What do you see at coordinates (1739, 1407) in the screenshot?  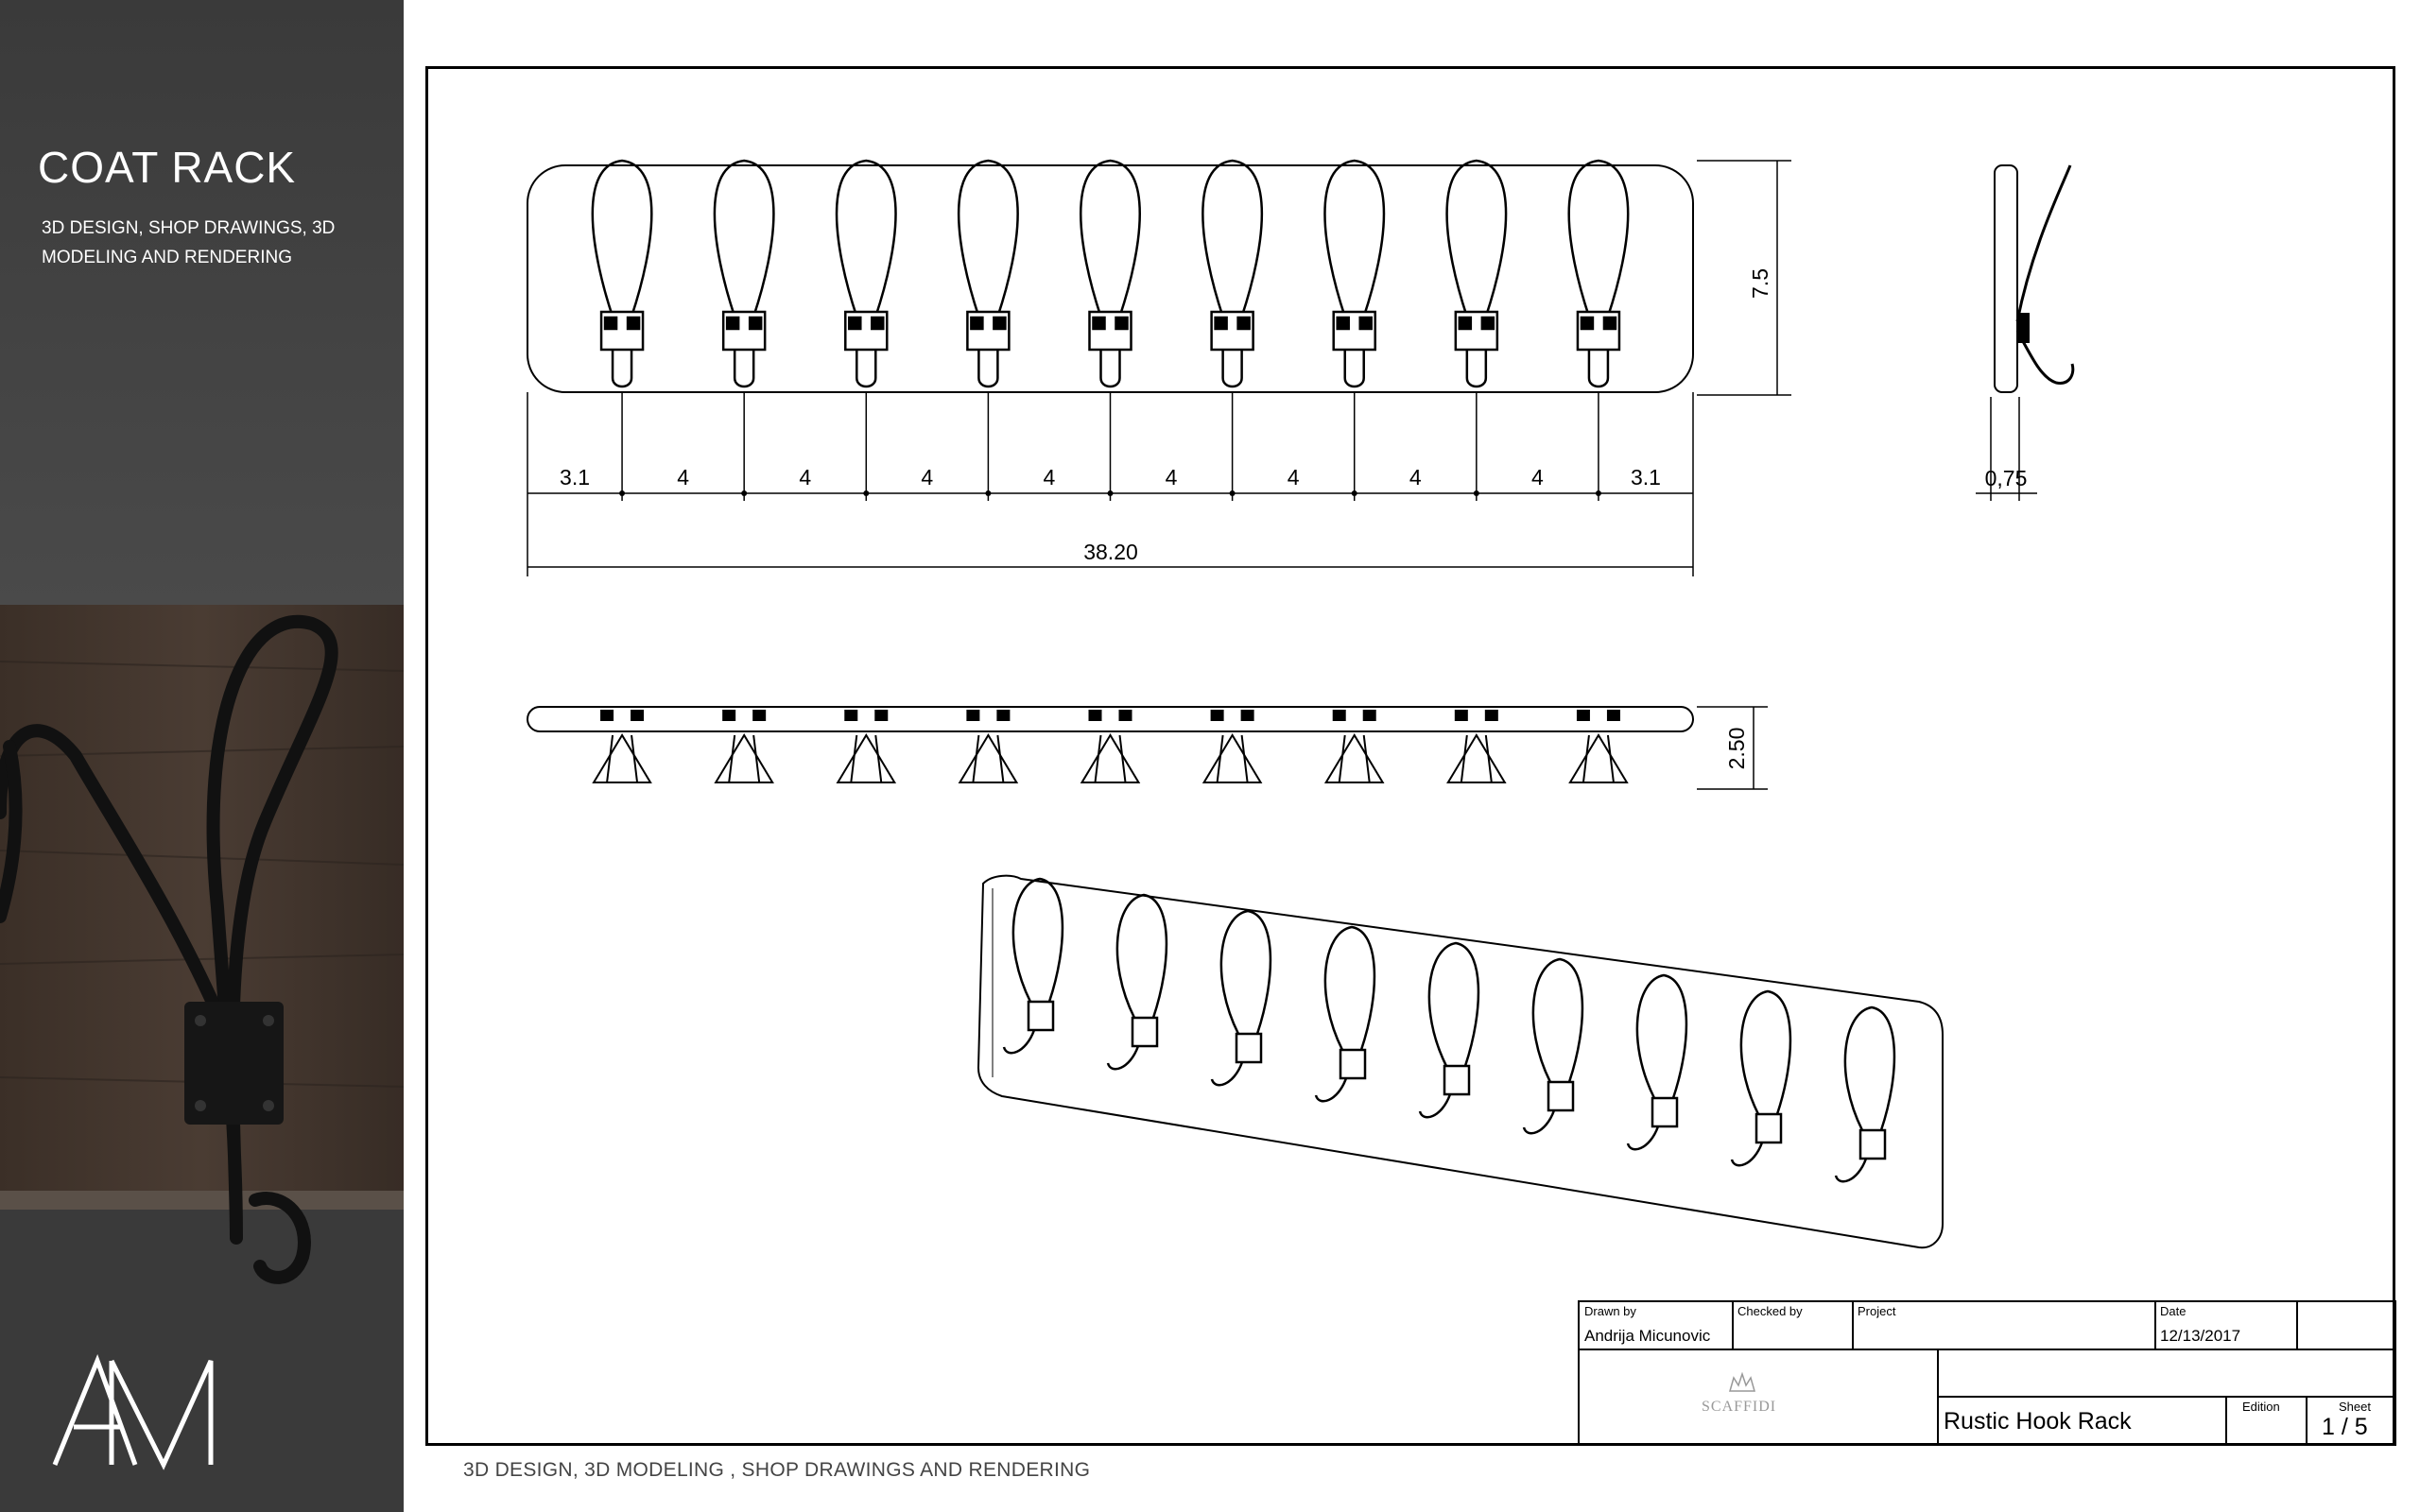 I see `company-logo: SCAFFIDI` at bounding box center [1739, 1407].